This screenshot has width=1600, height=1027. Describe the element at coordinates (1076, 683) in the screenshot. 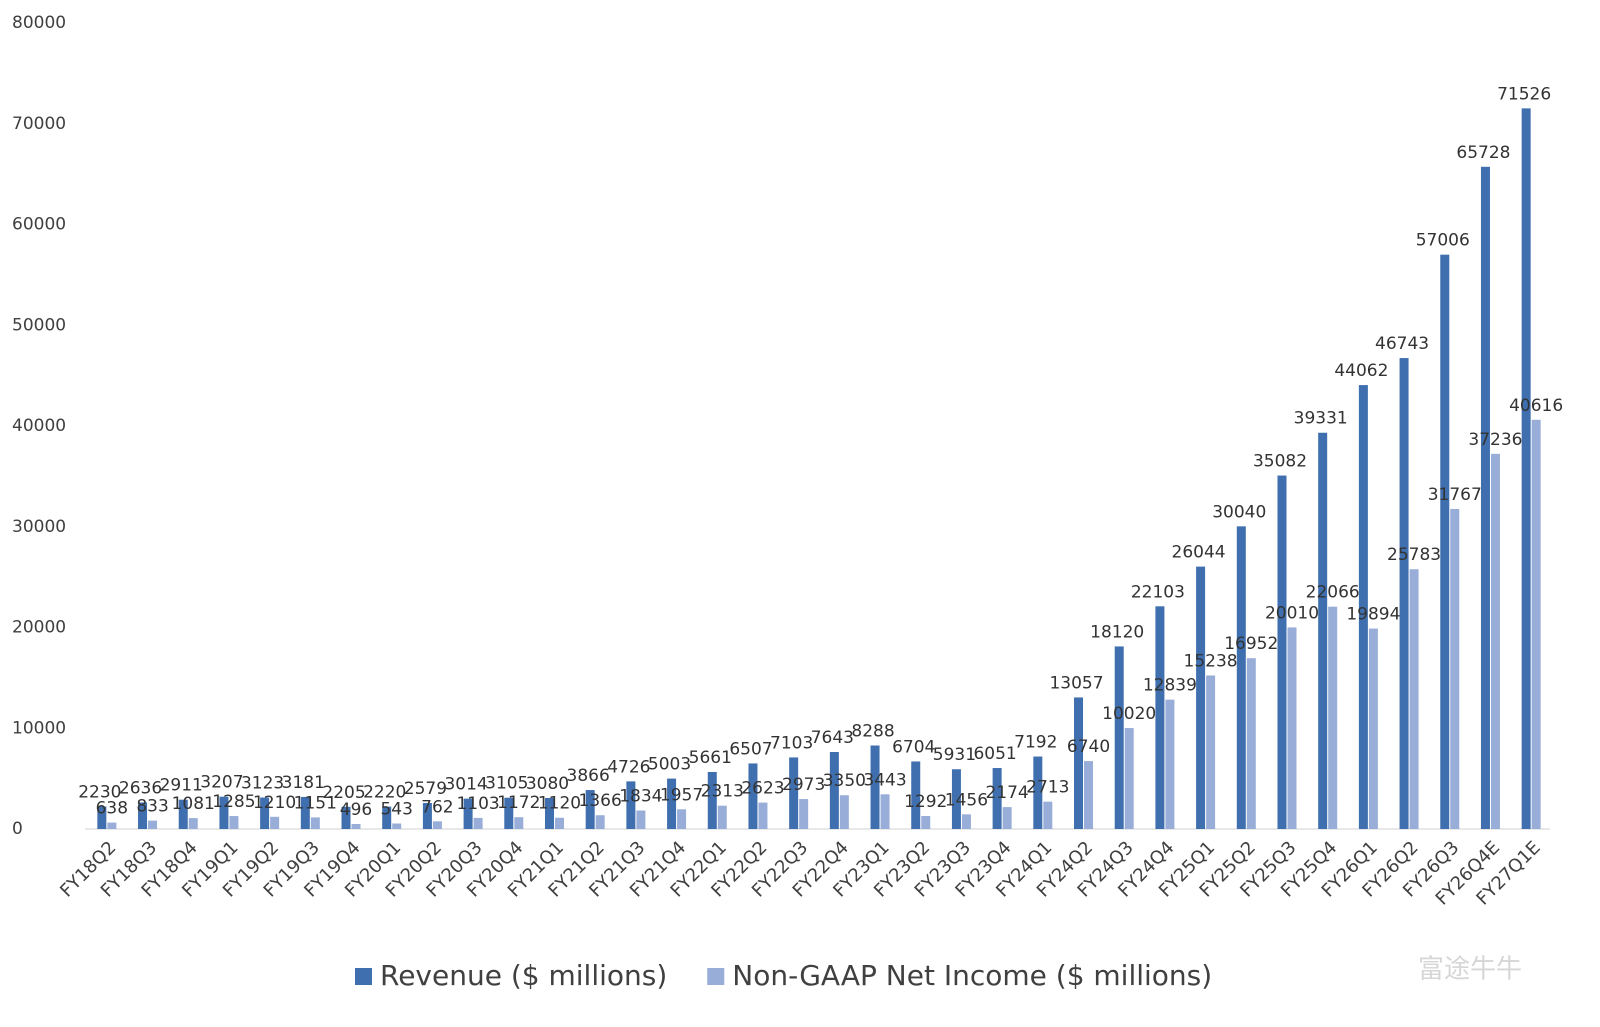

I see `data-label: 13057` at that location.